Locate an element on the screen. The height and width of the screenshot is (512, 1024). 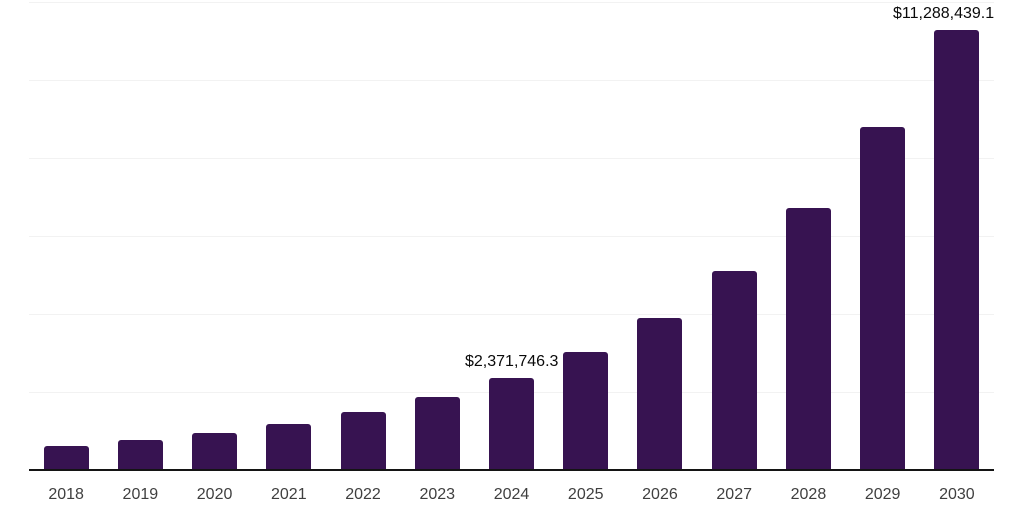
x-tick-label-2026: 2026 is located at coordinates (660, 494).